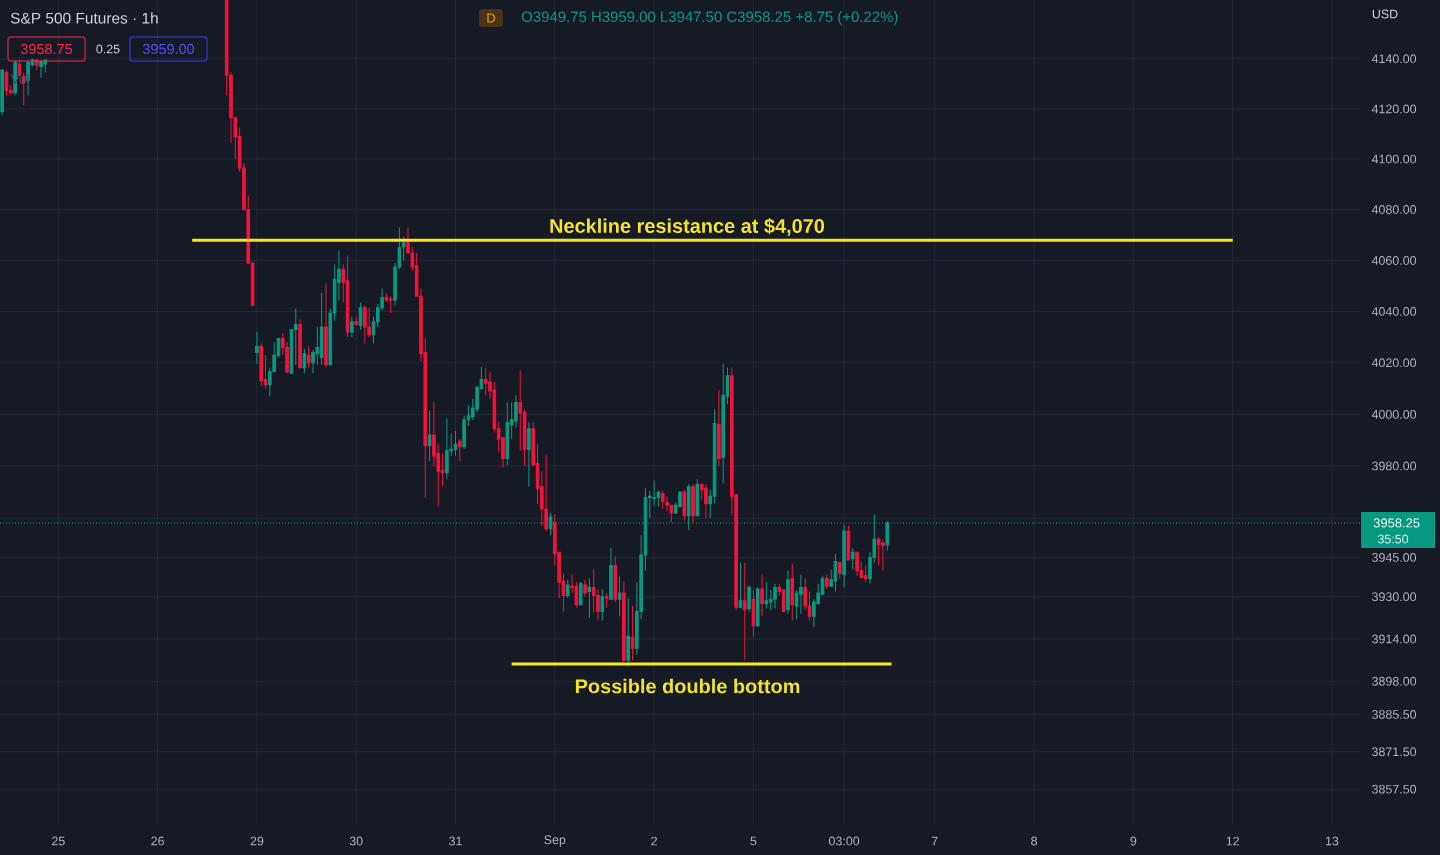 The height and width of the screenshot is (855, 1440). Describe the element at coordinates (1394, 639) in the screenshot. I see `y-tick-label: 3914.00` at that location.